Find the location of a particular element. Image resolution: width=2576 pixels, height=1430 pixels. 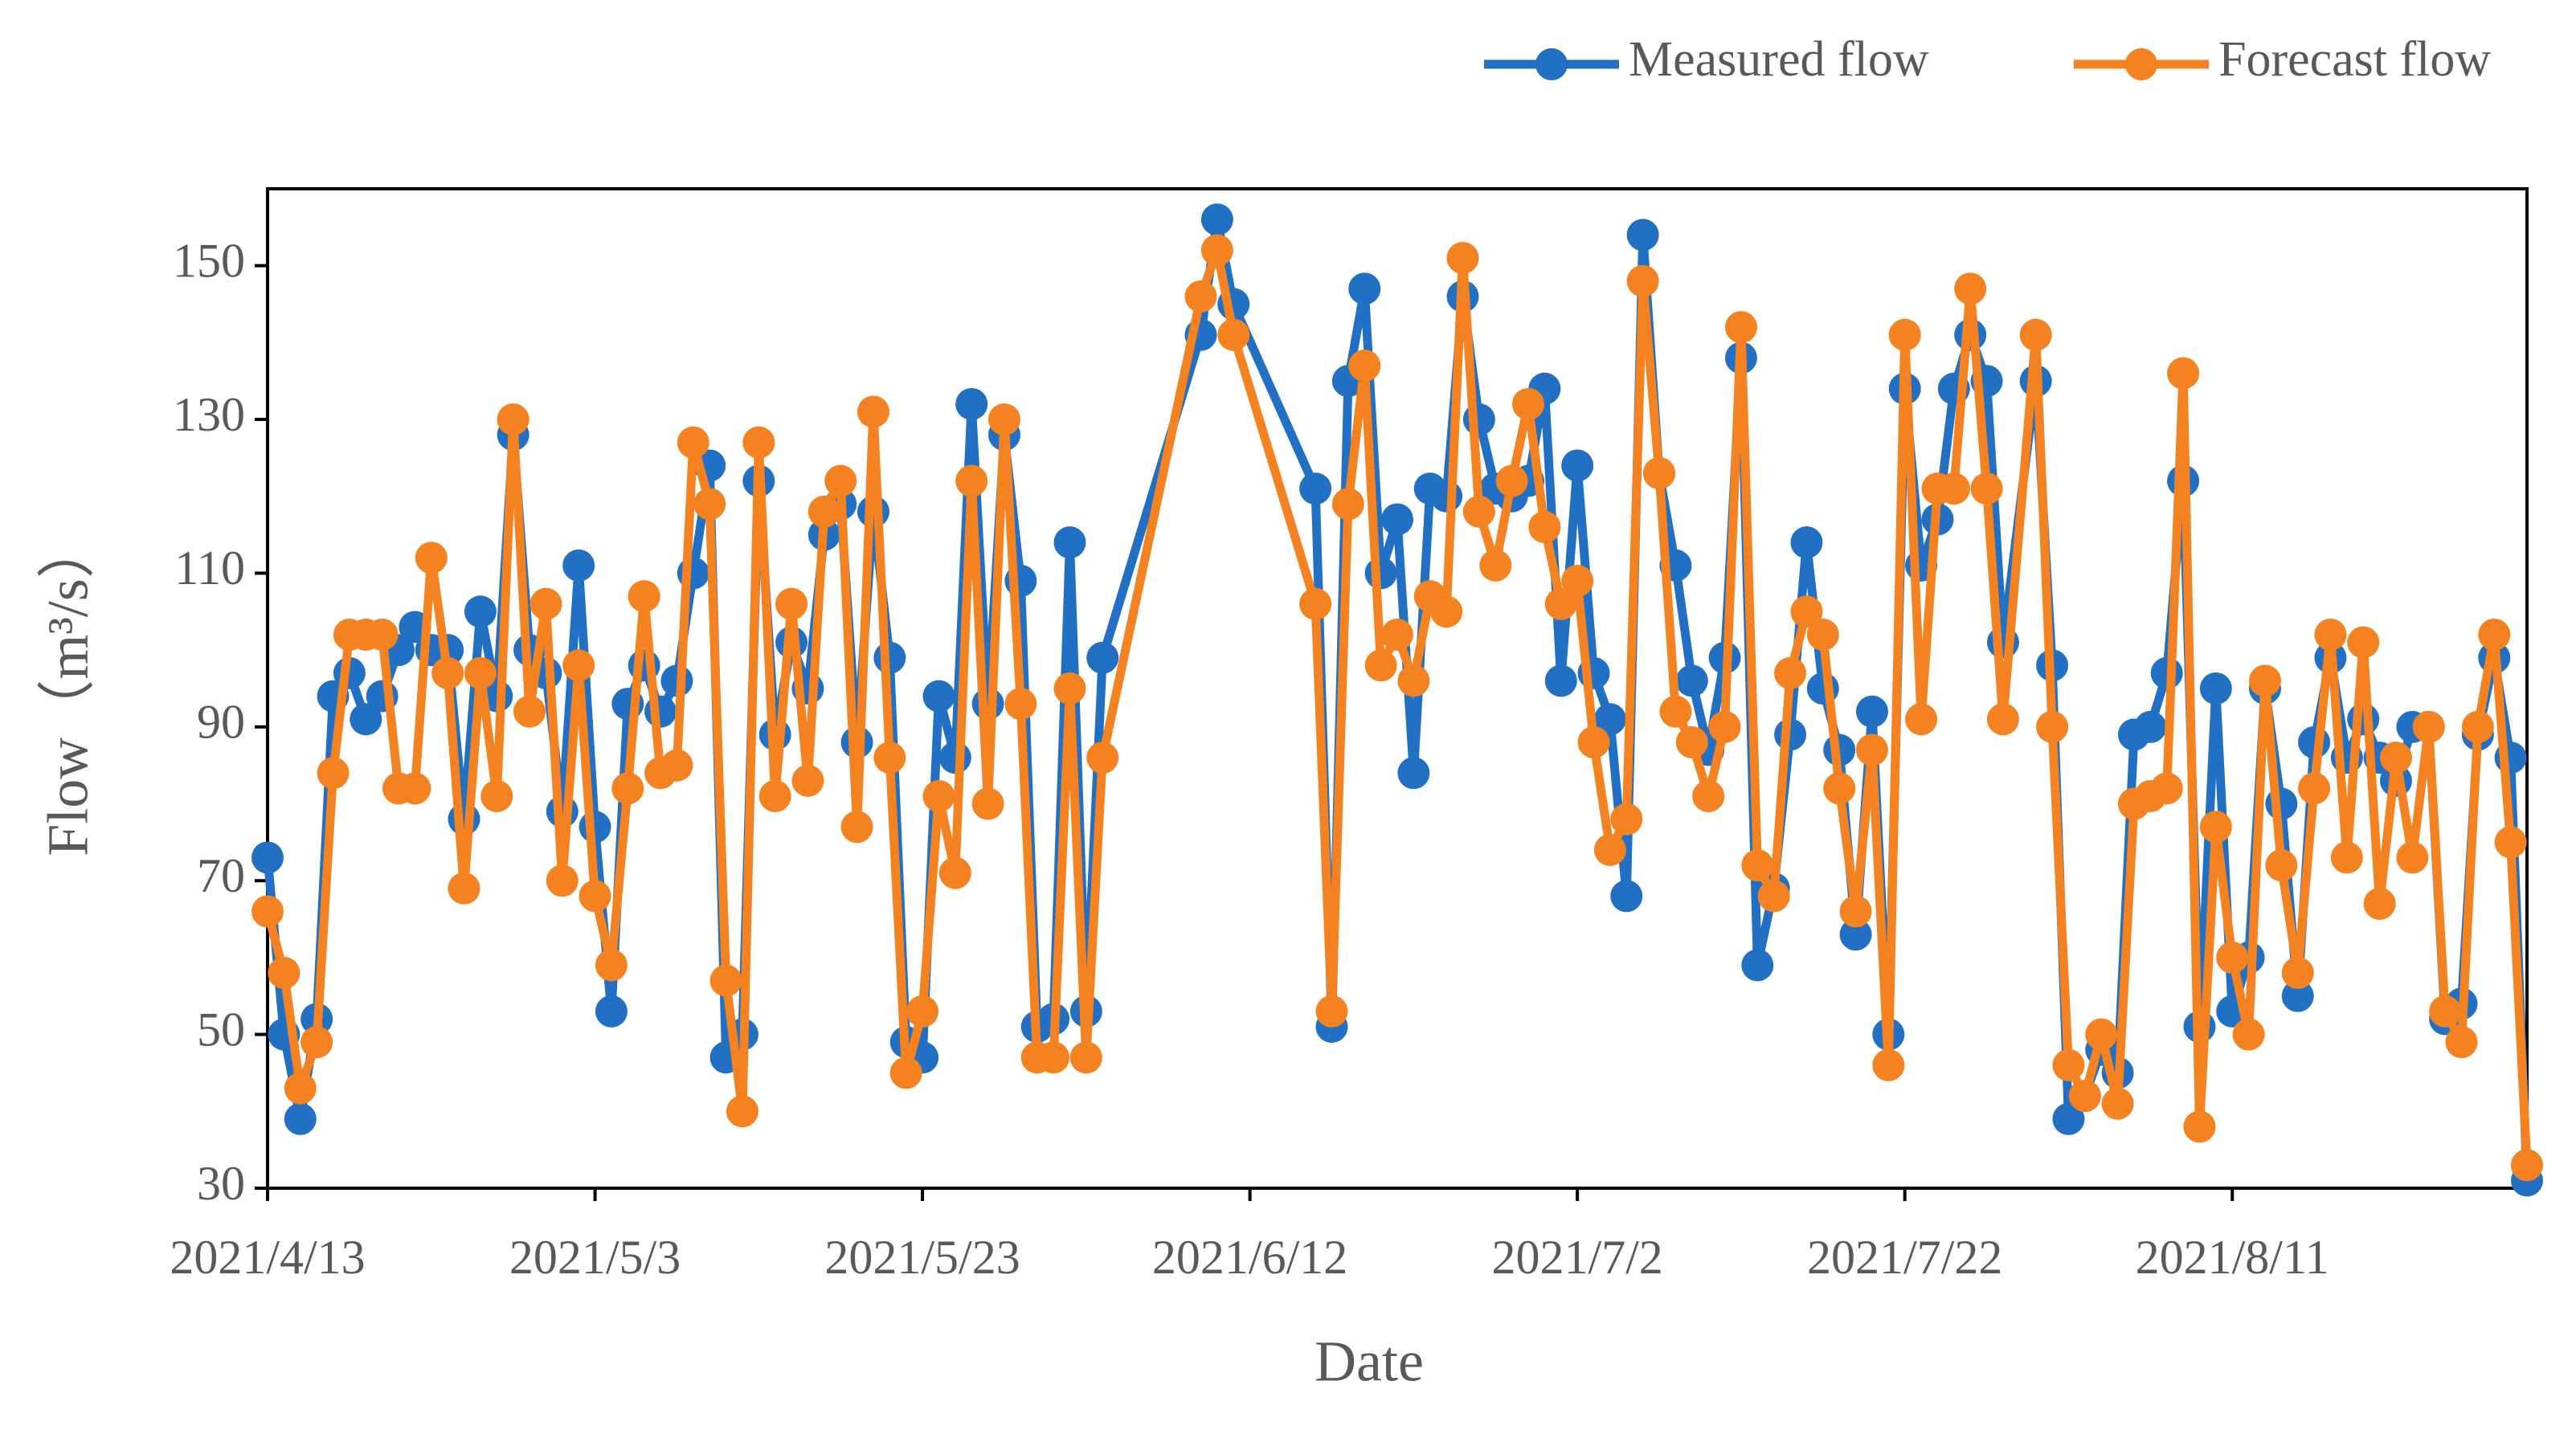

y-tick-label: 30 is located at coordinates (221, 1183).